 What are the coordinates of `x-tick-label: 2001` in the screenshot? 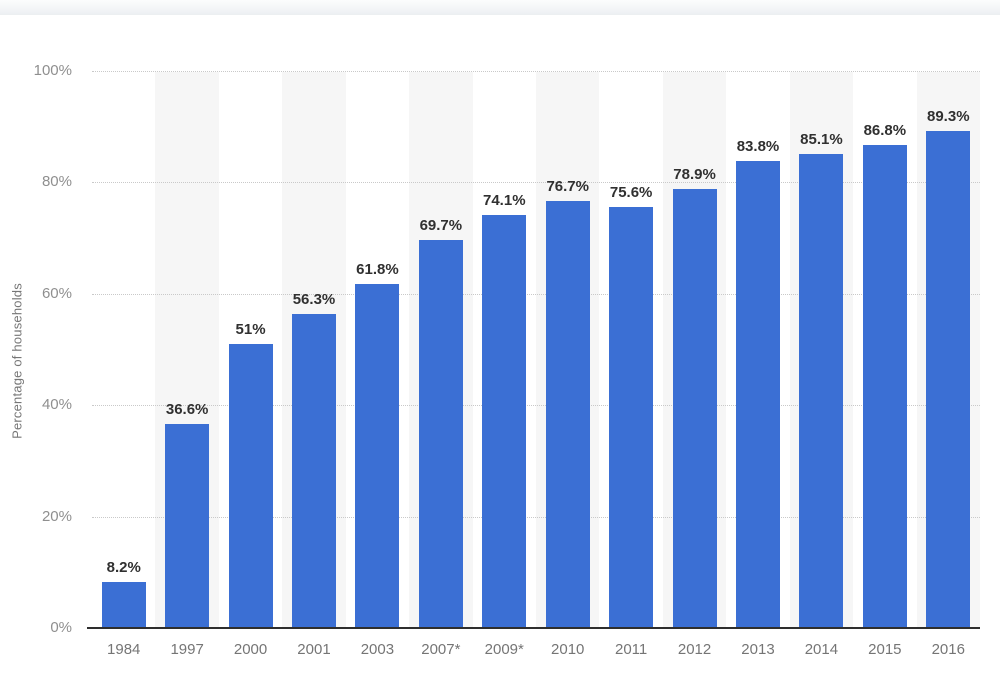 It's located at (314, 649).